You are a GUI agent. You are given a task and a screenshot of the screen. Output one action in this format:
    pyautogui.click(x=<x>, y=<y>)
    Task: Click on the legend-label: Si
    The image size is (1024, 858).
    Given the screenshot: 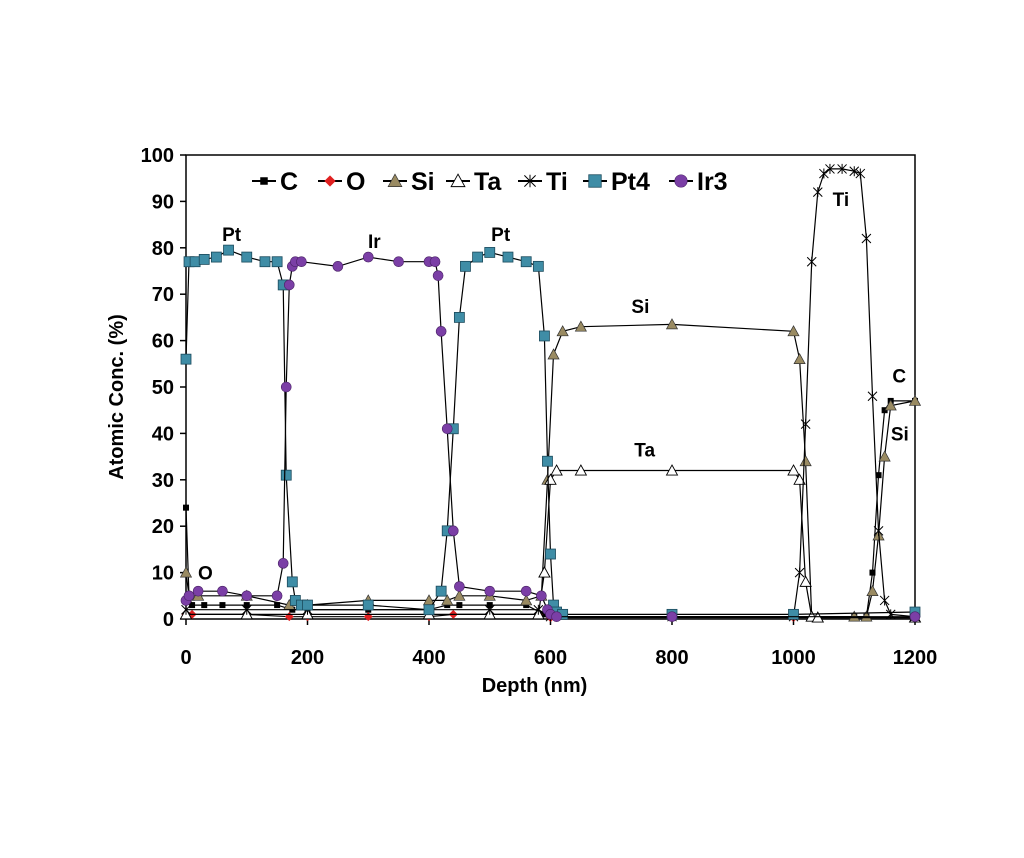 What is the action you would take?
    pyautogui.click(x=423, y=182)
    